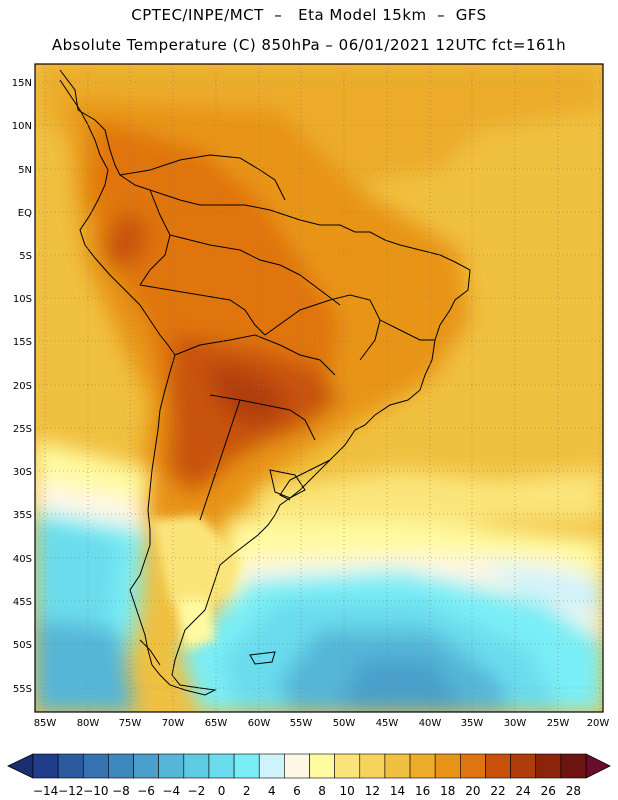  What do you see at coordinates (88, 723) in the screenshot?
I see `lon-label: 80W` at bounding box center [88, 723].